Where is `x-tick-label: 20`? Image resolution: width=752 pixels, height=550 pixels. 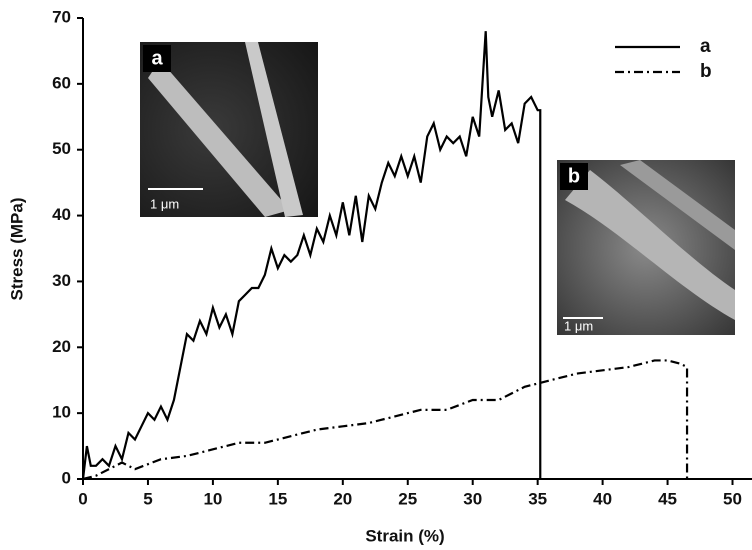
x-tick-label: 20 is located at coordinates (342, 498).